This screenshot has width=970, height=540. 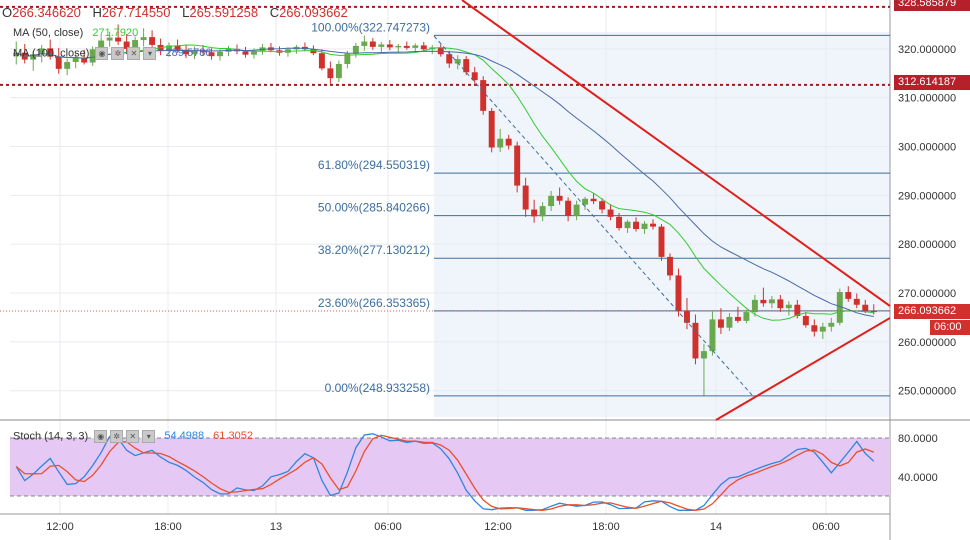 I want to click on low-label: L, so click(x=186, y=12).